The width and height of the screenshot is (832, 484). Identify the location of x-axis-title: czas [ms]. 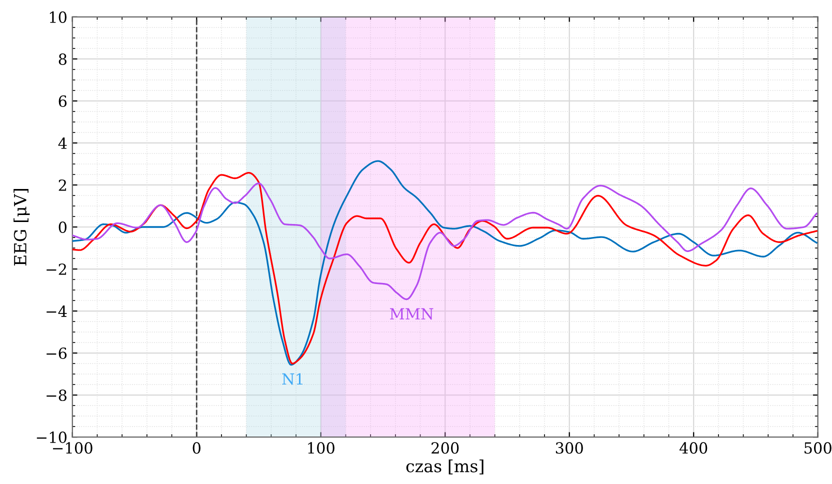
(445, 466).